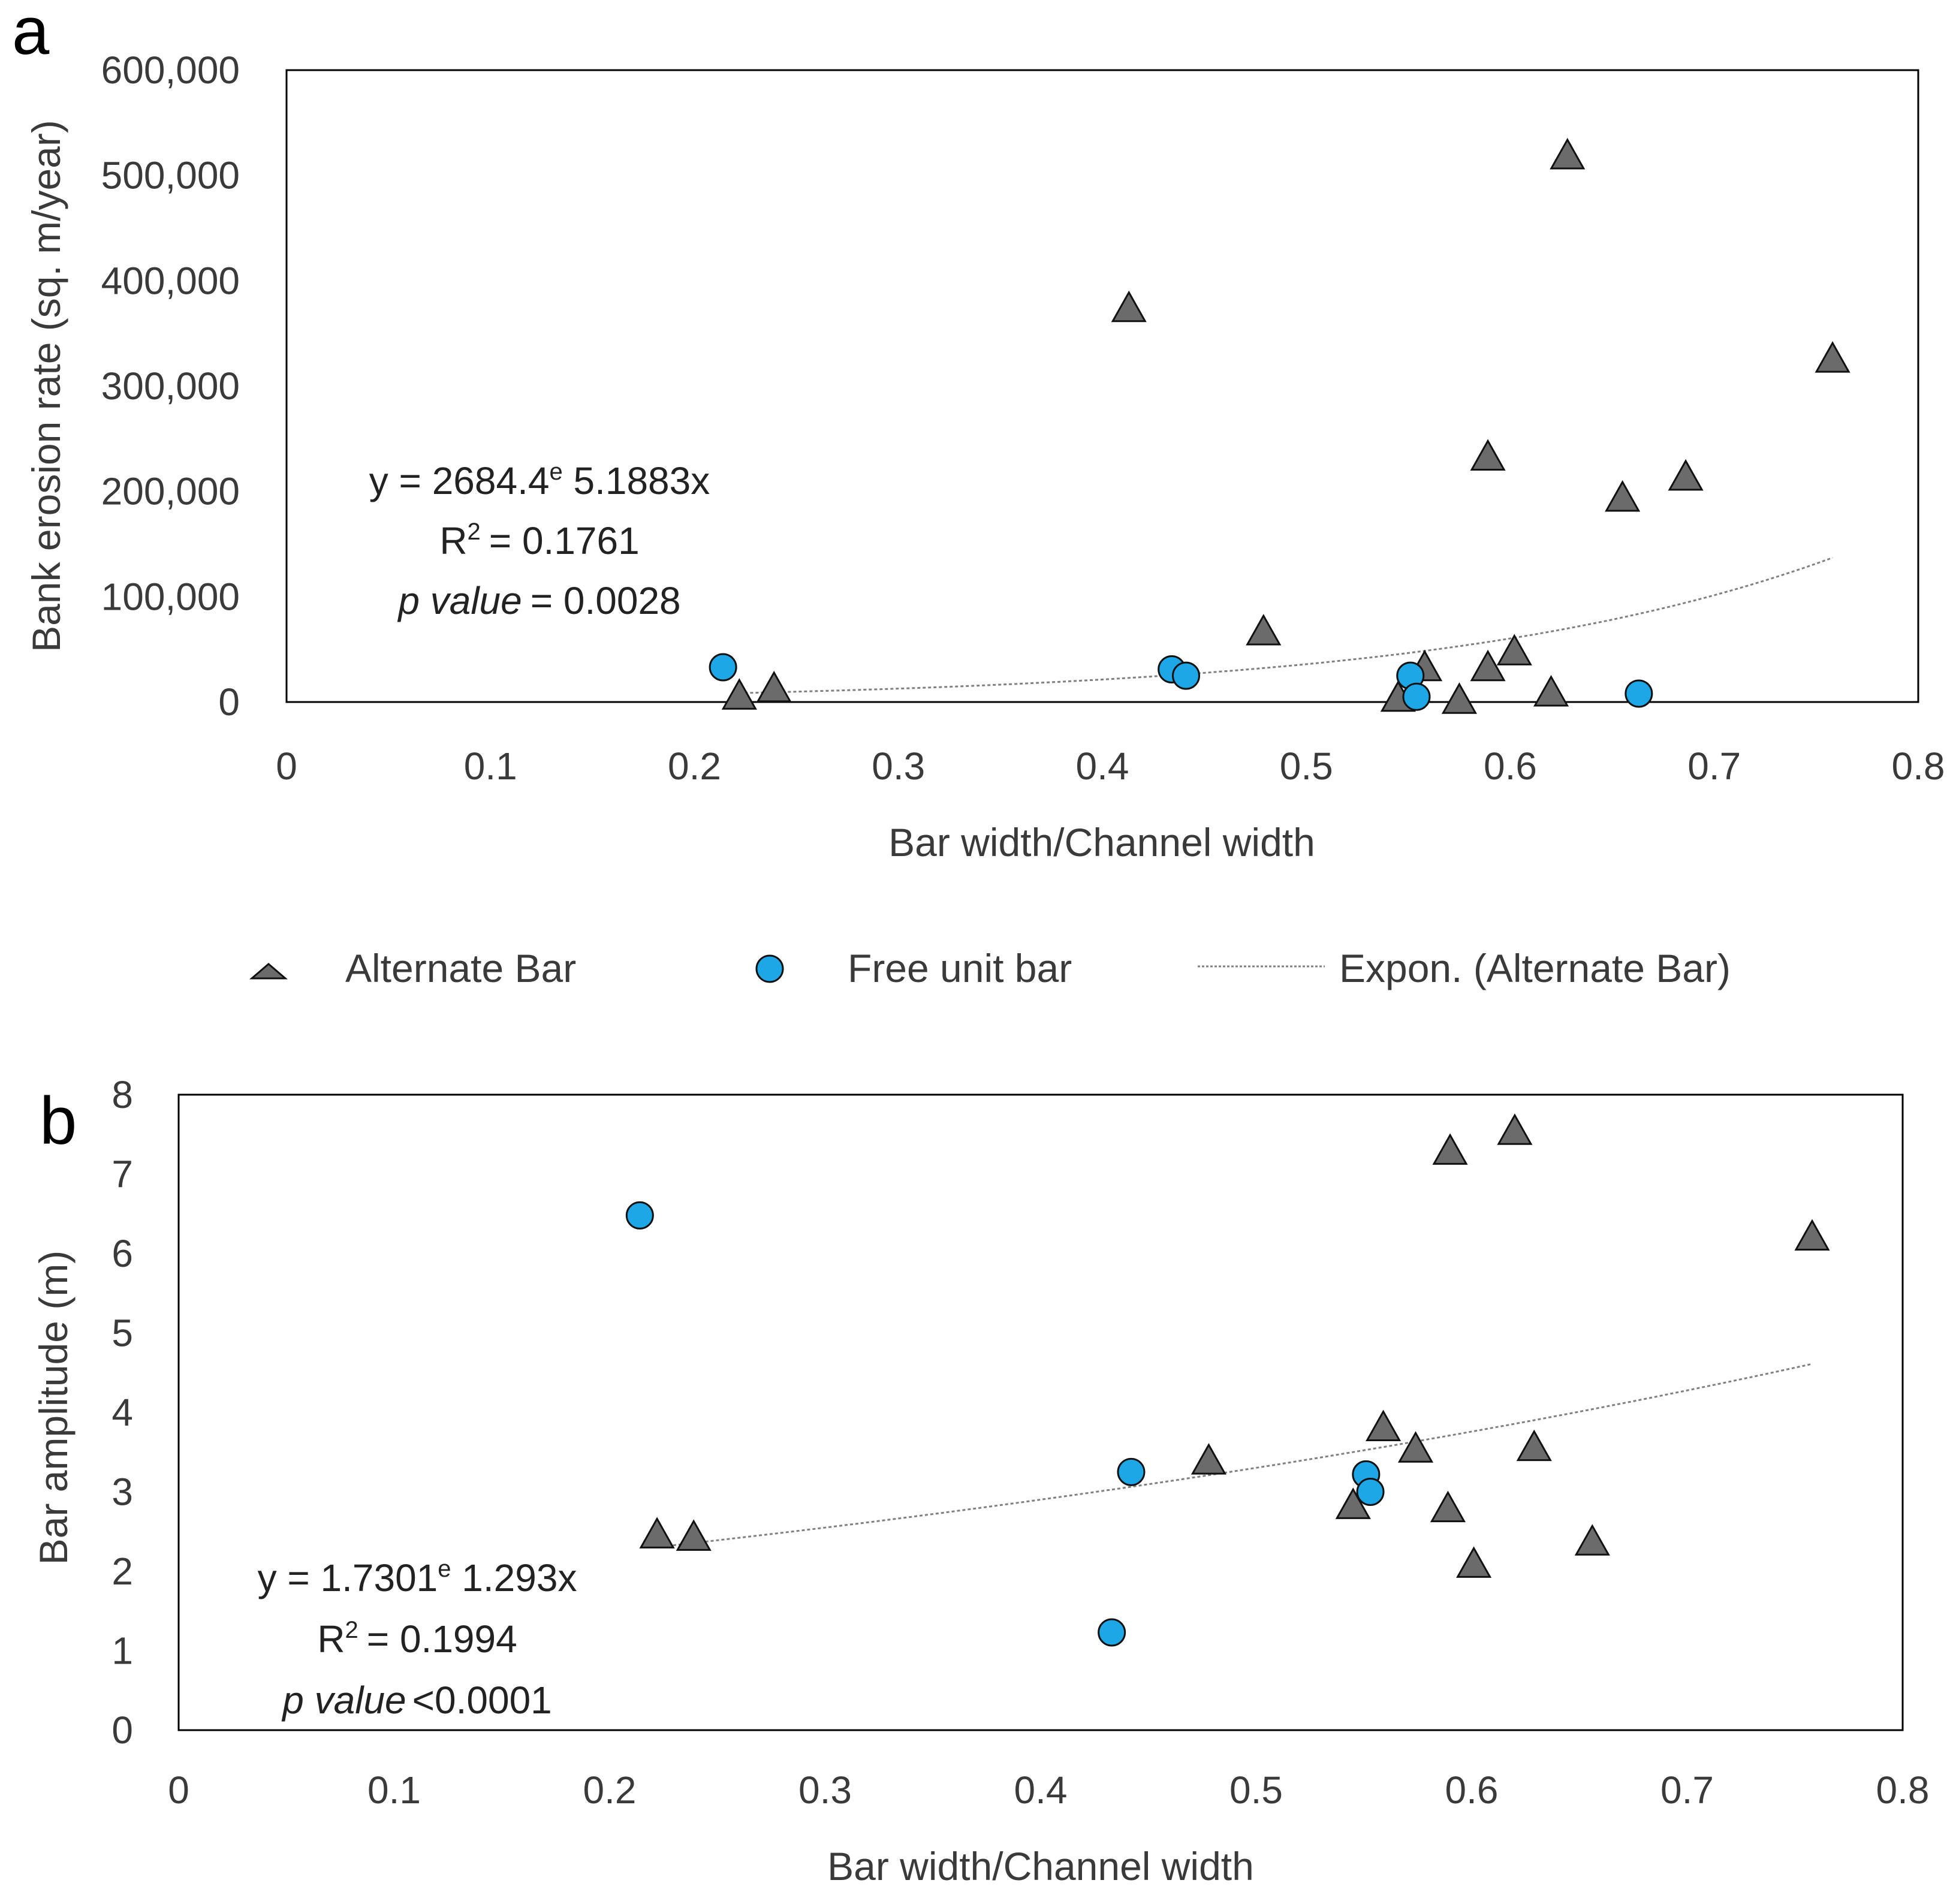 This screenshot has width=1959, height=1904. Describe the element at coordinates (351, 1630) in the screenshot. I see `panel-b-r2-sup: 2` at that location.